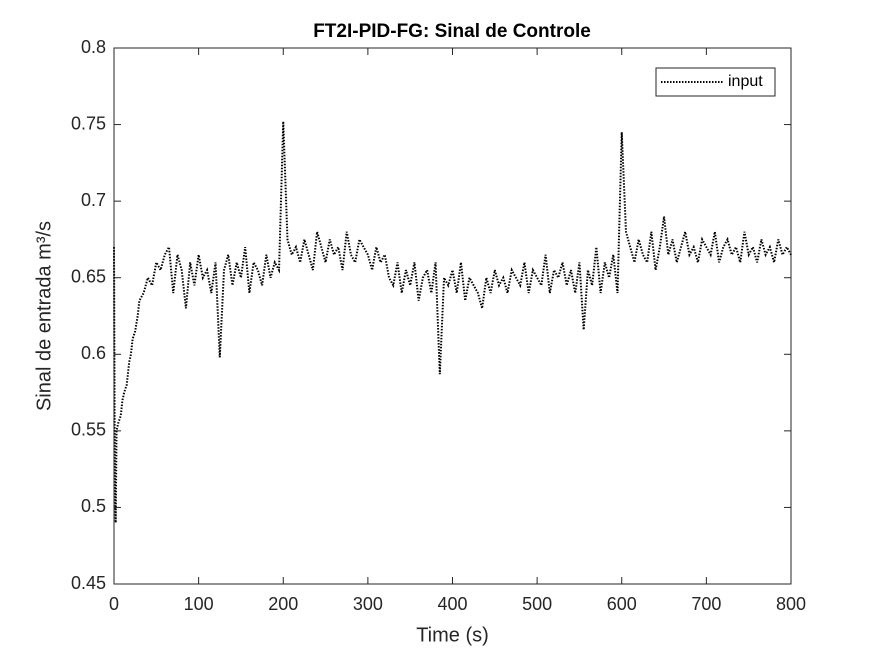 The width and height of the screenshot is (875, 656). What do you see at coordinates (88, 583) in the screenshot?
I see `y-tick-label: 0.45` at bounding box center [88, 583].